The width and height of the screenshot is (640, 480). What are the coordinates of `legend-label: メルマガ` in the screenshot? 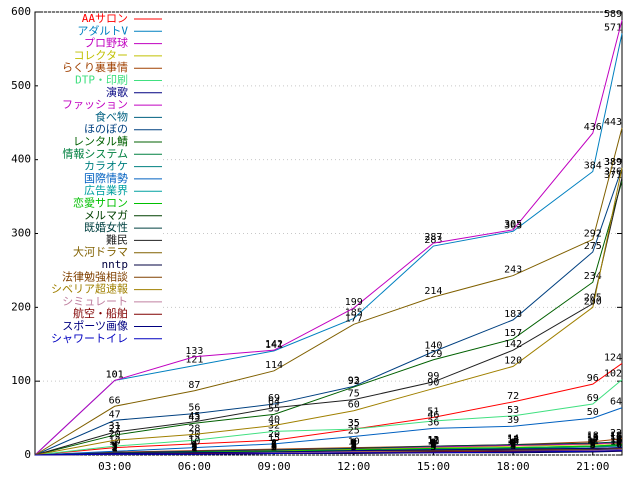 It's located at (106, 215).